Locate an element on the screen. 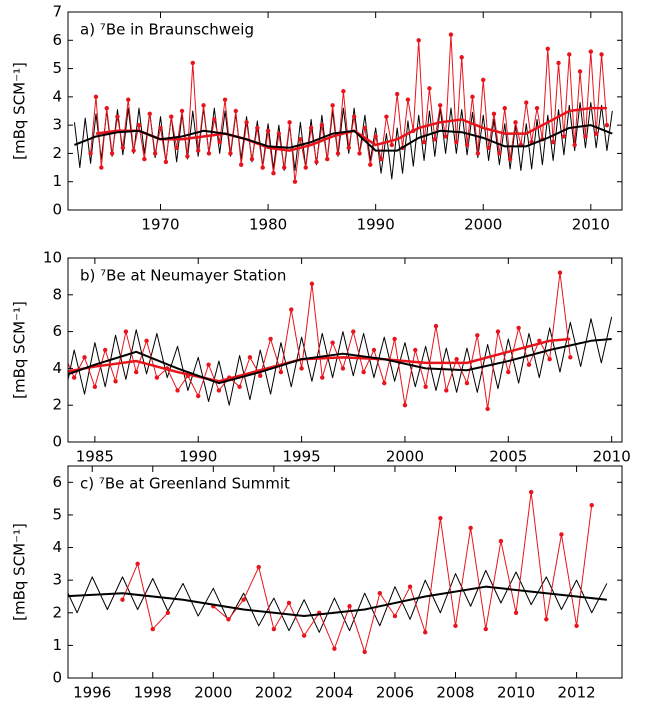  y-tick-label: 1 is located at coordinates (57, 181).